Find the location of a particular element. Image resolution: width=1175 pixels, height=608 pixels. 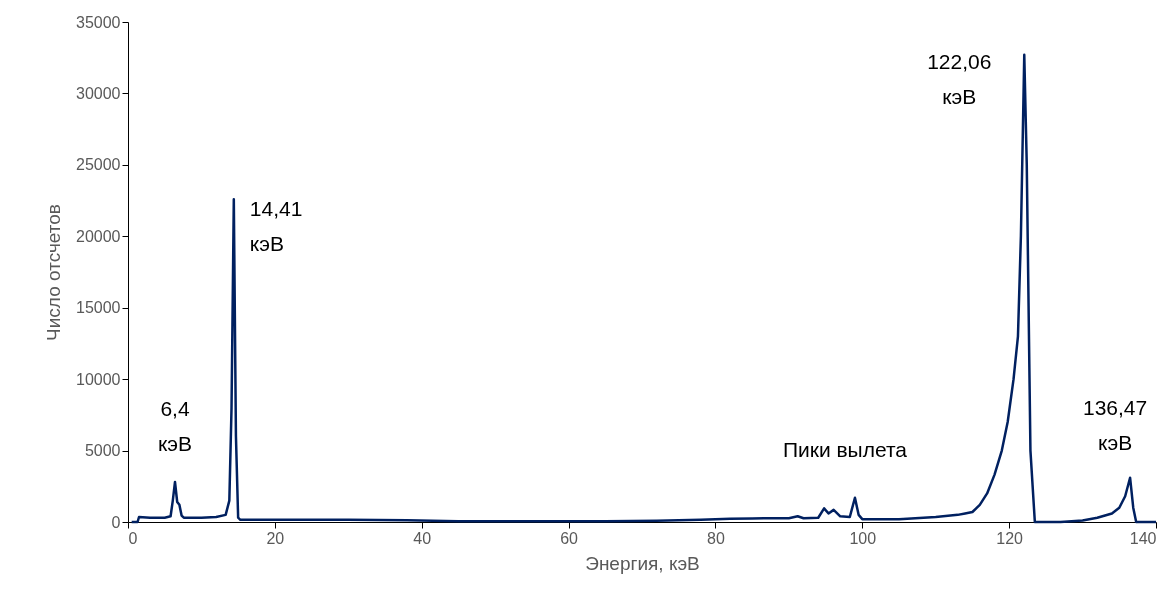

annotation: 14,41 кэВ is located at coordinates (276, 226).